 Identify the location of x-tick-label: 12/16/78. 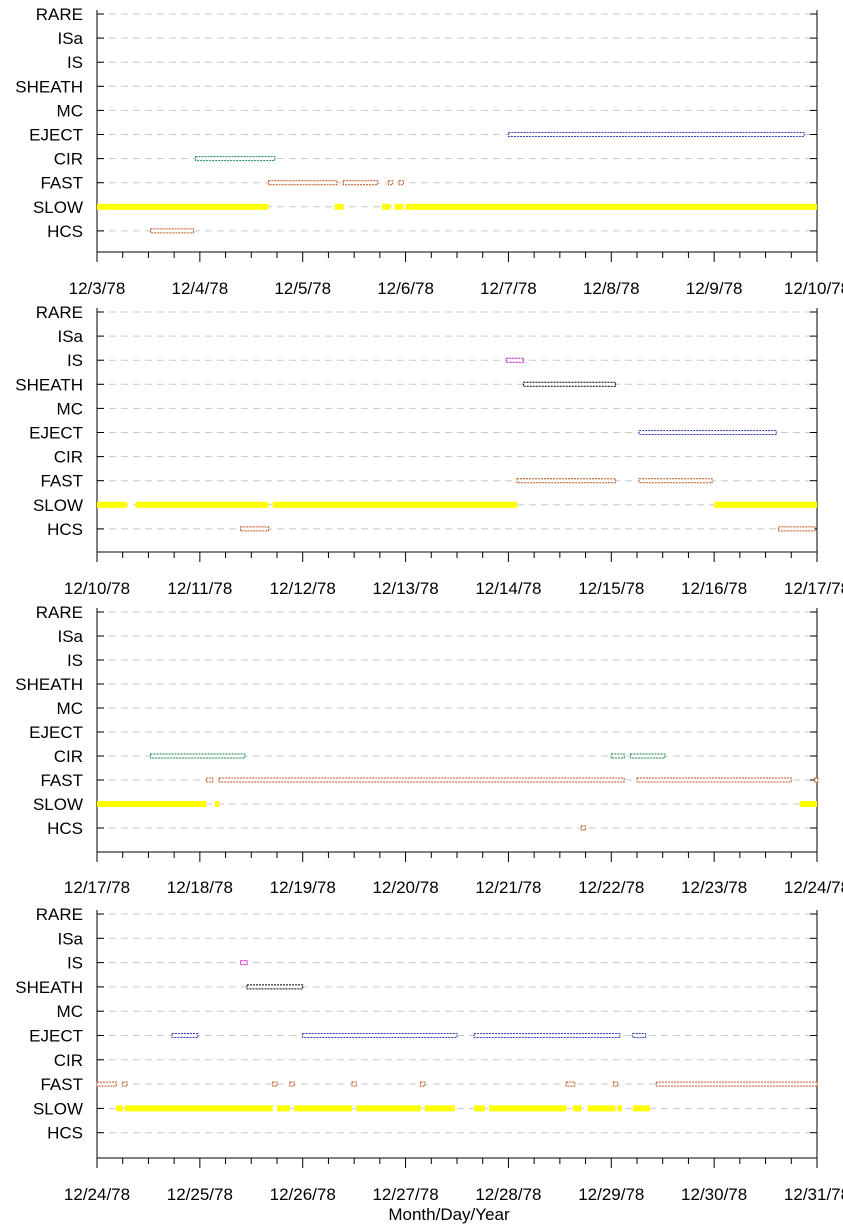
(714, 588).